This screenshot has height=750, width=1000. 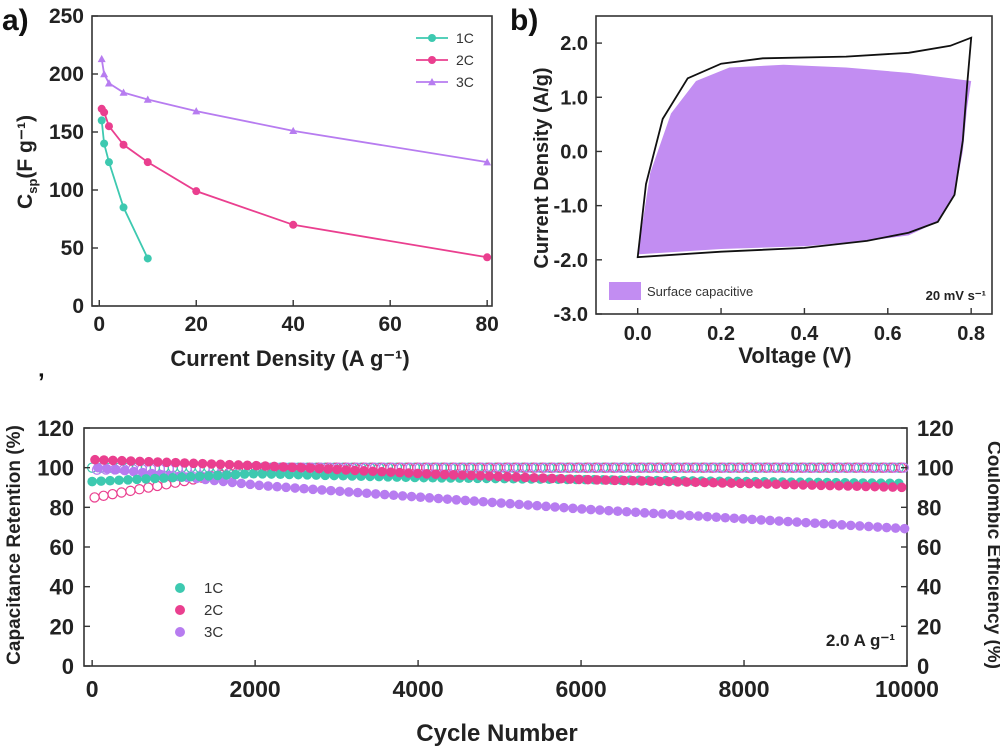 What do you see at coordinates (72, 248) in the screenshot?
I see `panel-a-ytick-label: 50` at bounding box center [72, 248].